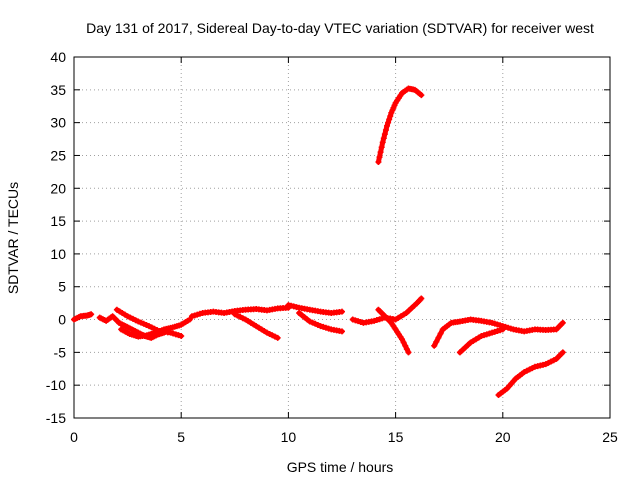  I want to click on y-axis-label: SDTVAR / TECUs, so click(13, 238).